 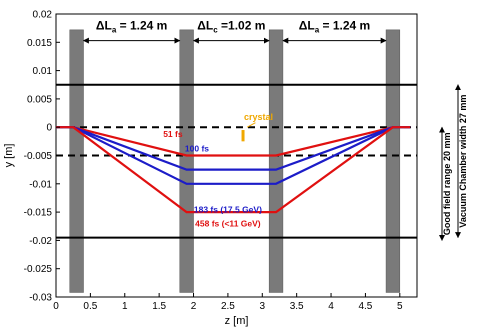 I want to click on x-tick-label-1: 0.5, so click(x=90, y=306).